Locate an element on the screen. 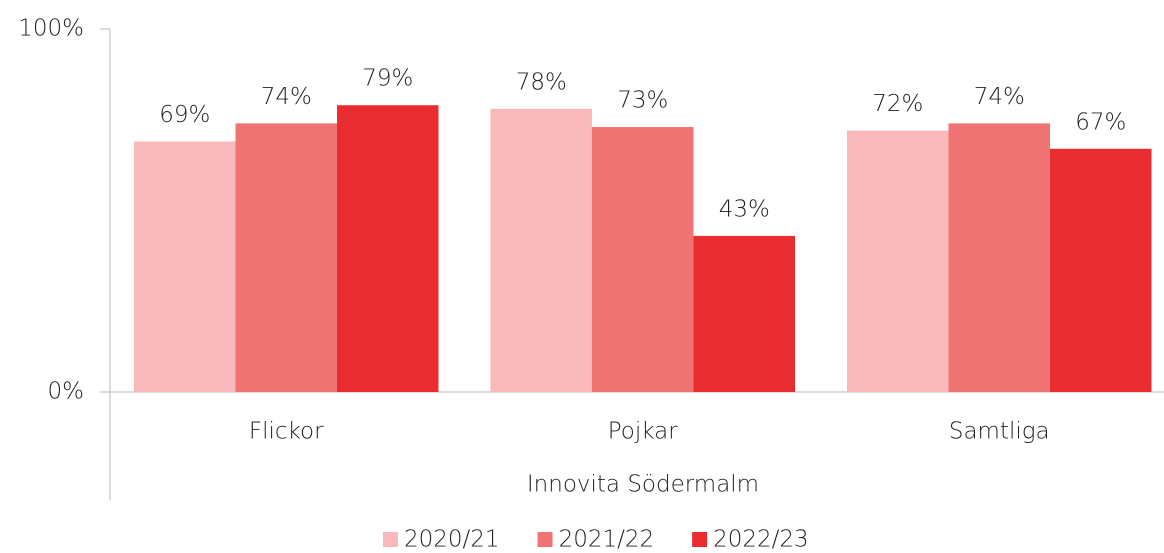 This screenshot has width=1164, height=553. legend-label: 2021/22 is located at coordinates (607, 540).